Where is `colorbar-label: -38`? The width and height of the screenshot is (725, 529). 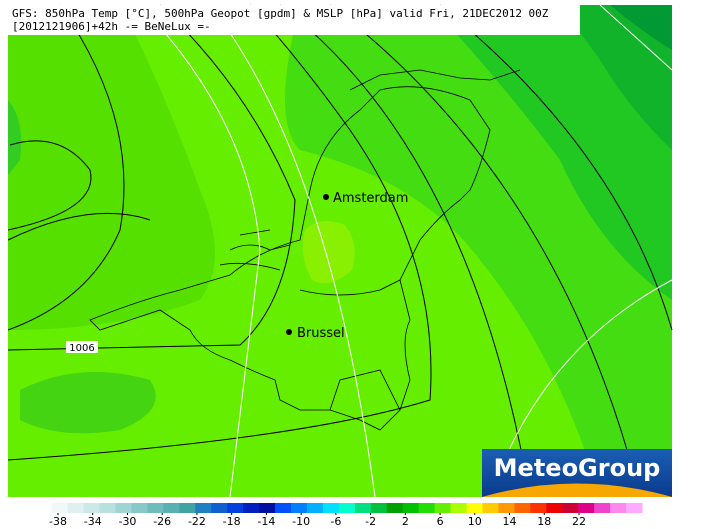
colorbar-label: -38 is located at coordinates (58, 521).